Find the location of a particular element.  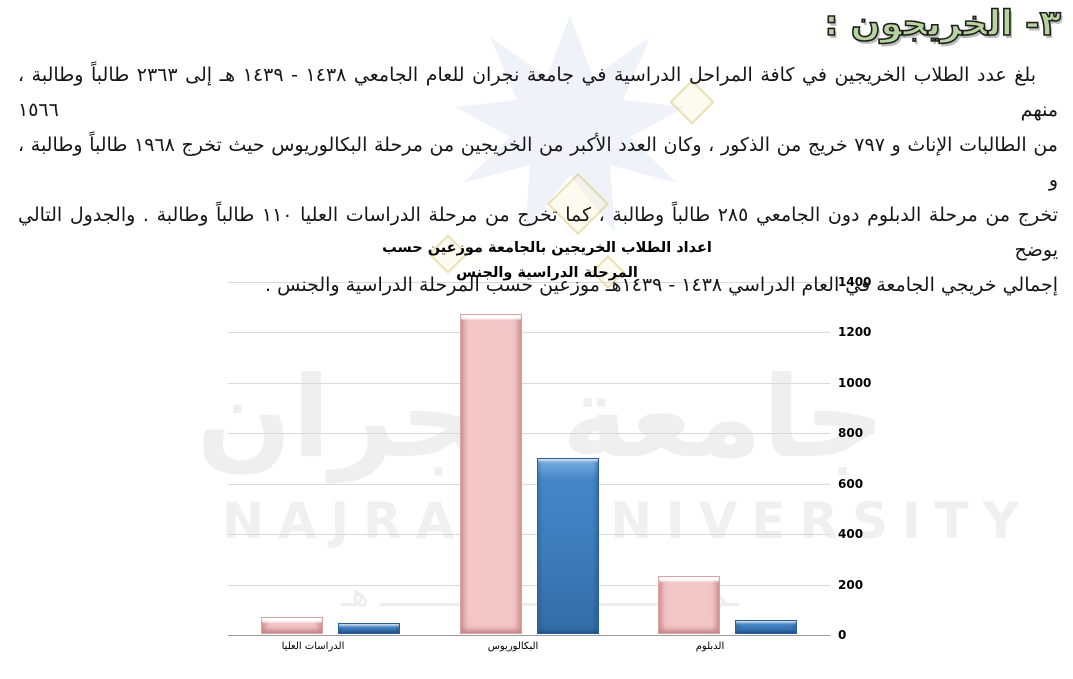

category-label: الدبلوم is located at coordinates (710, 646).